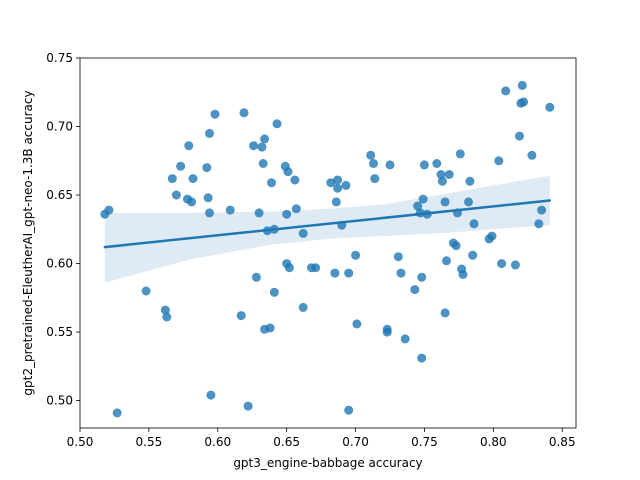  I want to click on x-tick-label: 0.60, so click(217, 442).